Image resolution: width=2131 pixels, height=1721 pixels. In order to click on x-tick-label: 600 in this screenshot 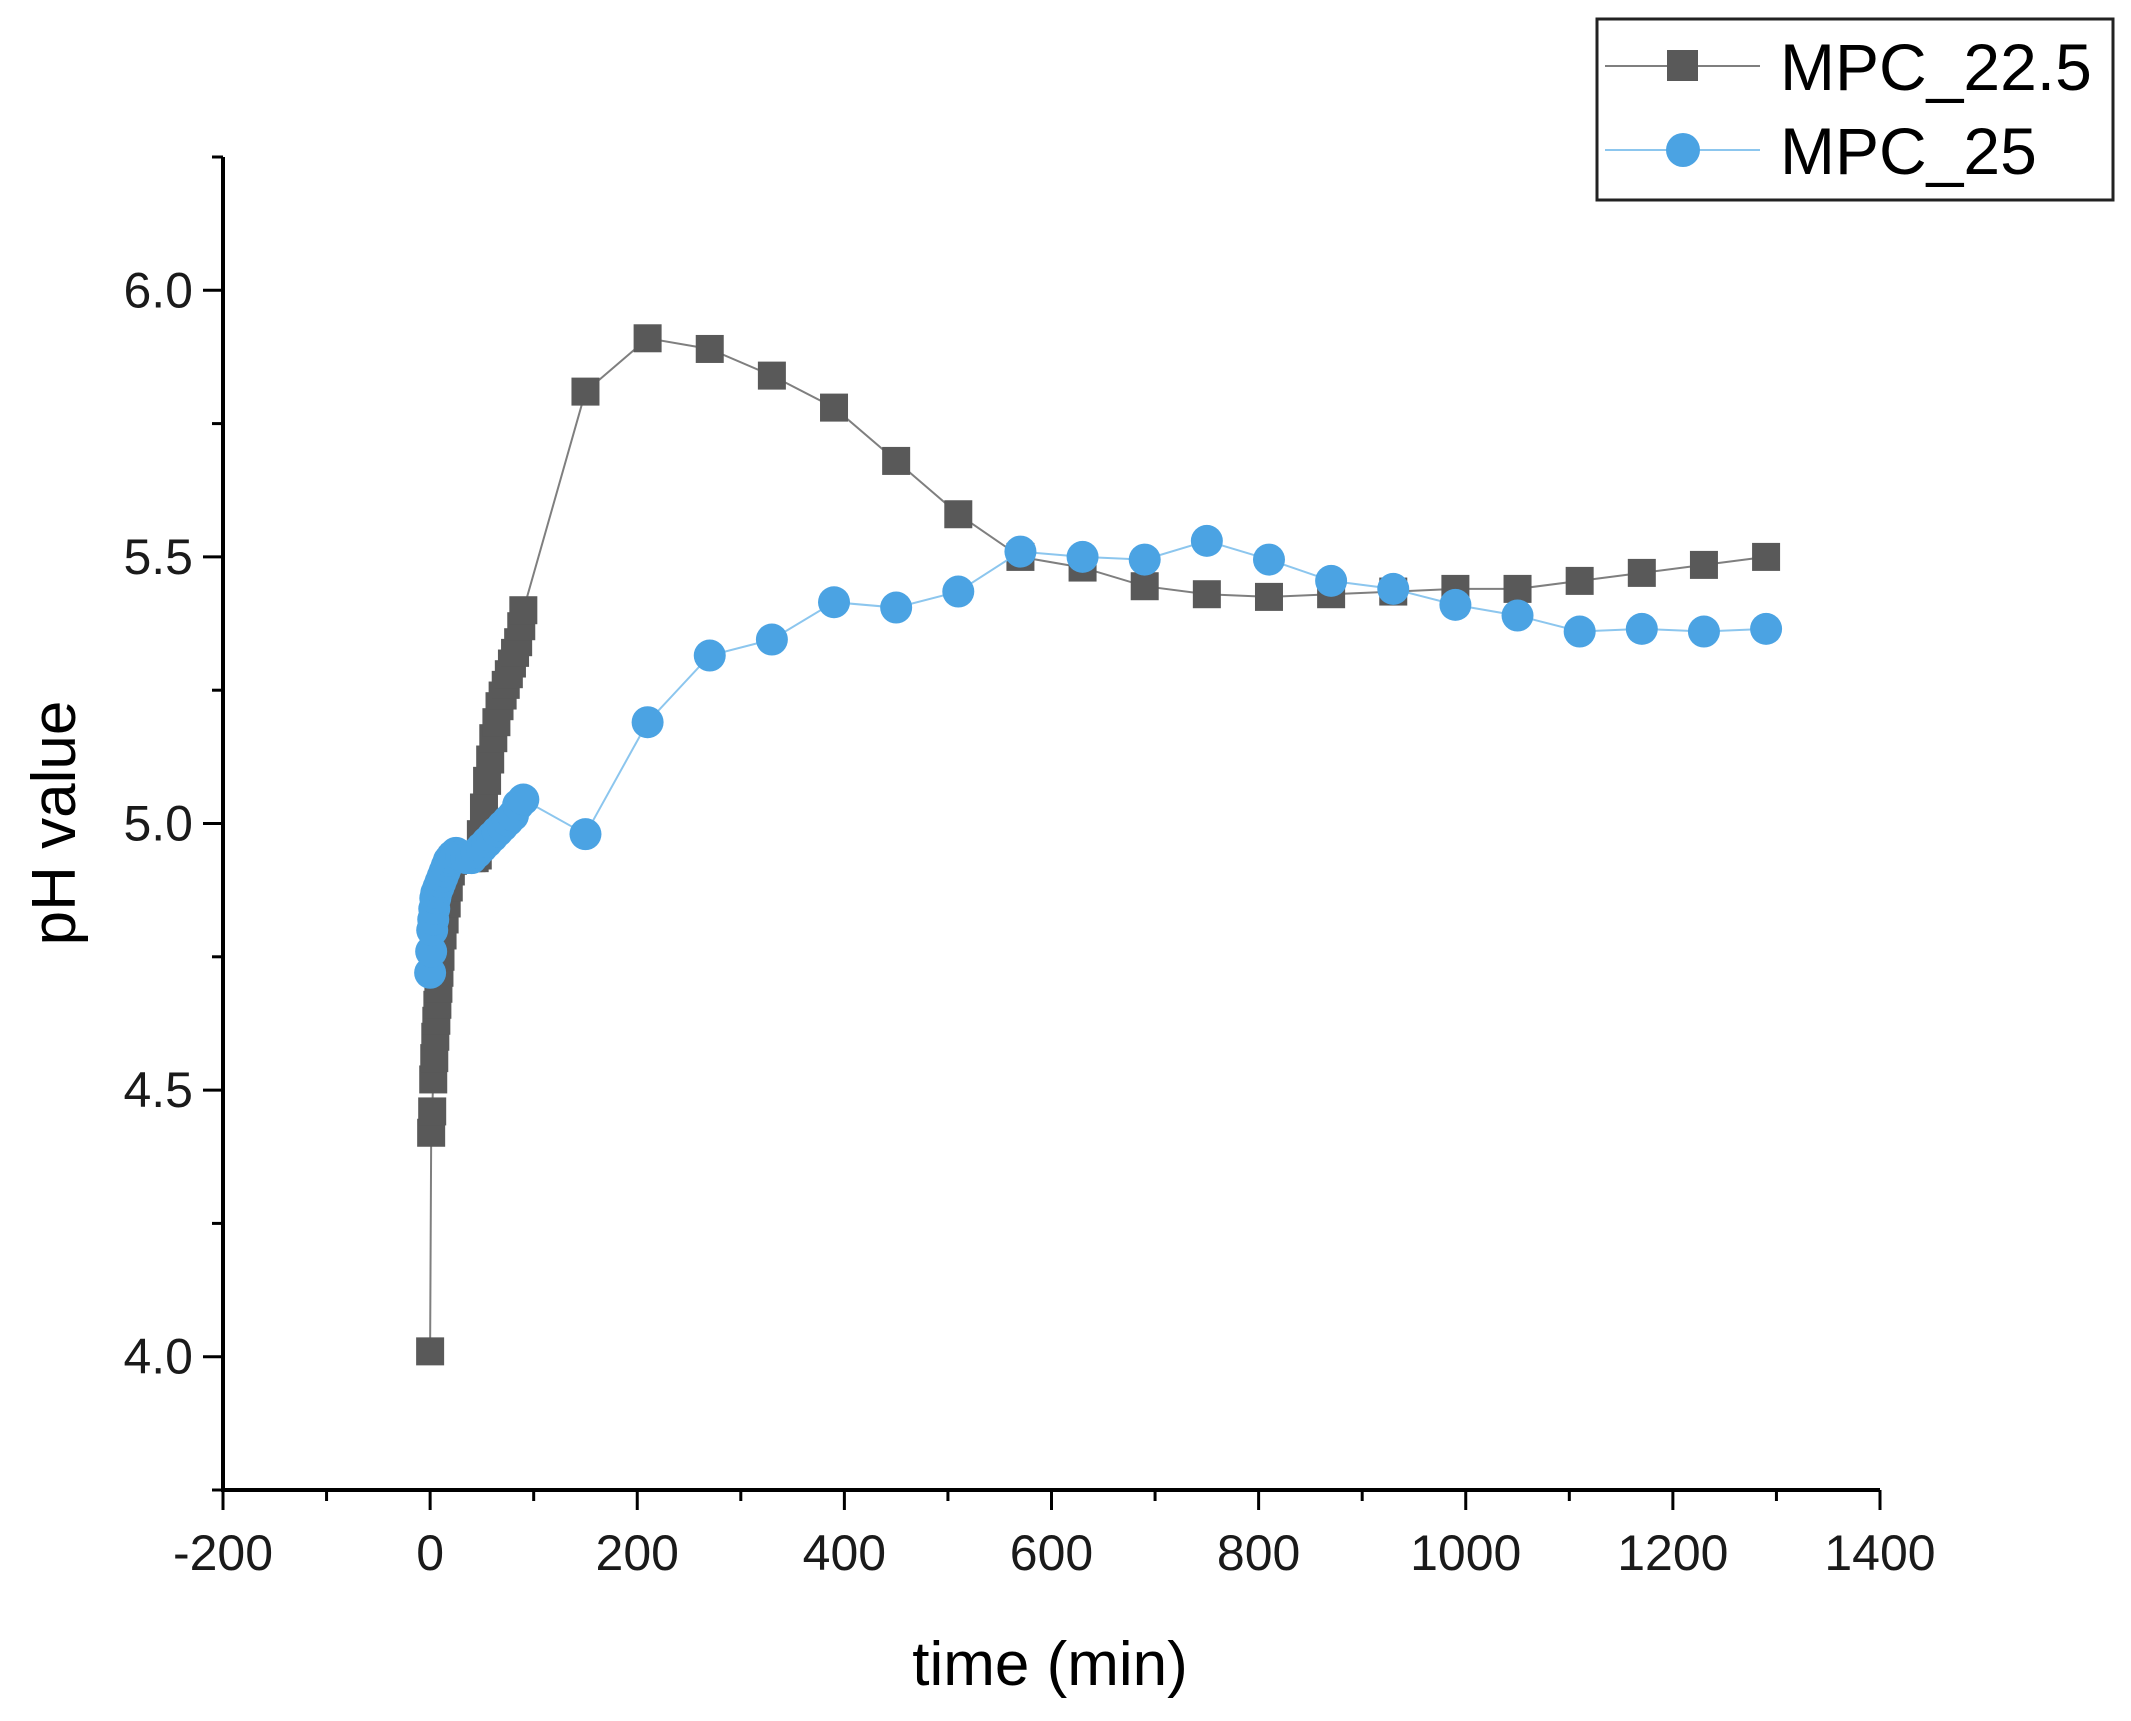, I will do `click(1051, 1553)`.